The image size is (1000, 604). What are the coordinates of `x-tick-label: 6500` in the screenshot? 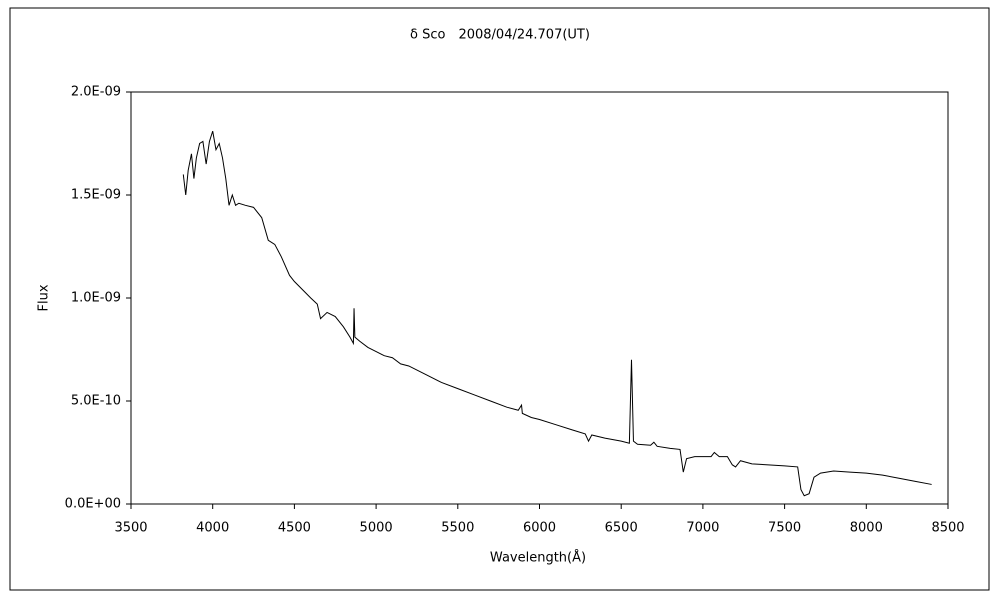 It's located at (621, 528).